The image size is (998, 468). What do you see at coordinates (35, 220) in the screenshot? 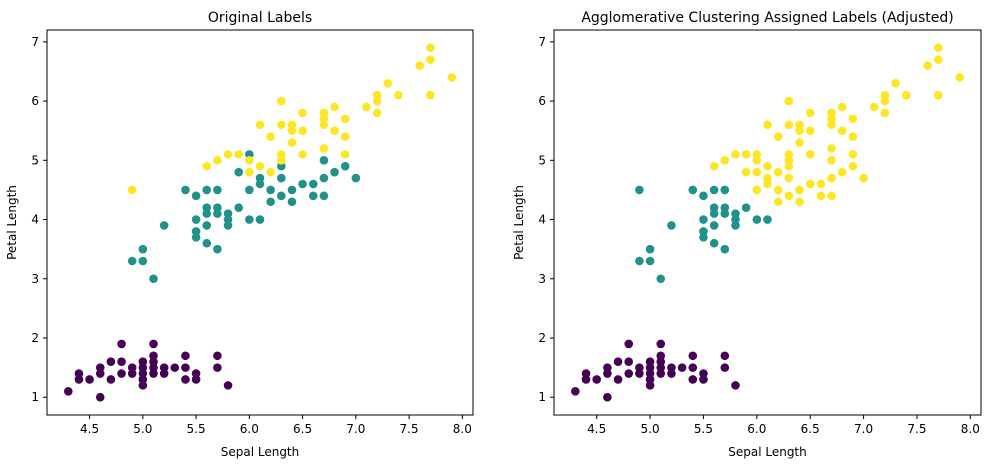
I see `y-tick-label: 4` at bounding box center [35, 220].